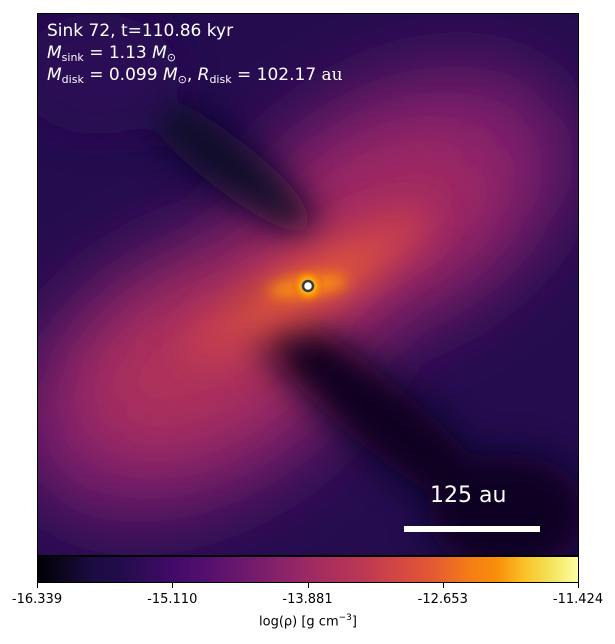  I want to click on colorbar-tick-label: -12.653, so click(442, 599).